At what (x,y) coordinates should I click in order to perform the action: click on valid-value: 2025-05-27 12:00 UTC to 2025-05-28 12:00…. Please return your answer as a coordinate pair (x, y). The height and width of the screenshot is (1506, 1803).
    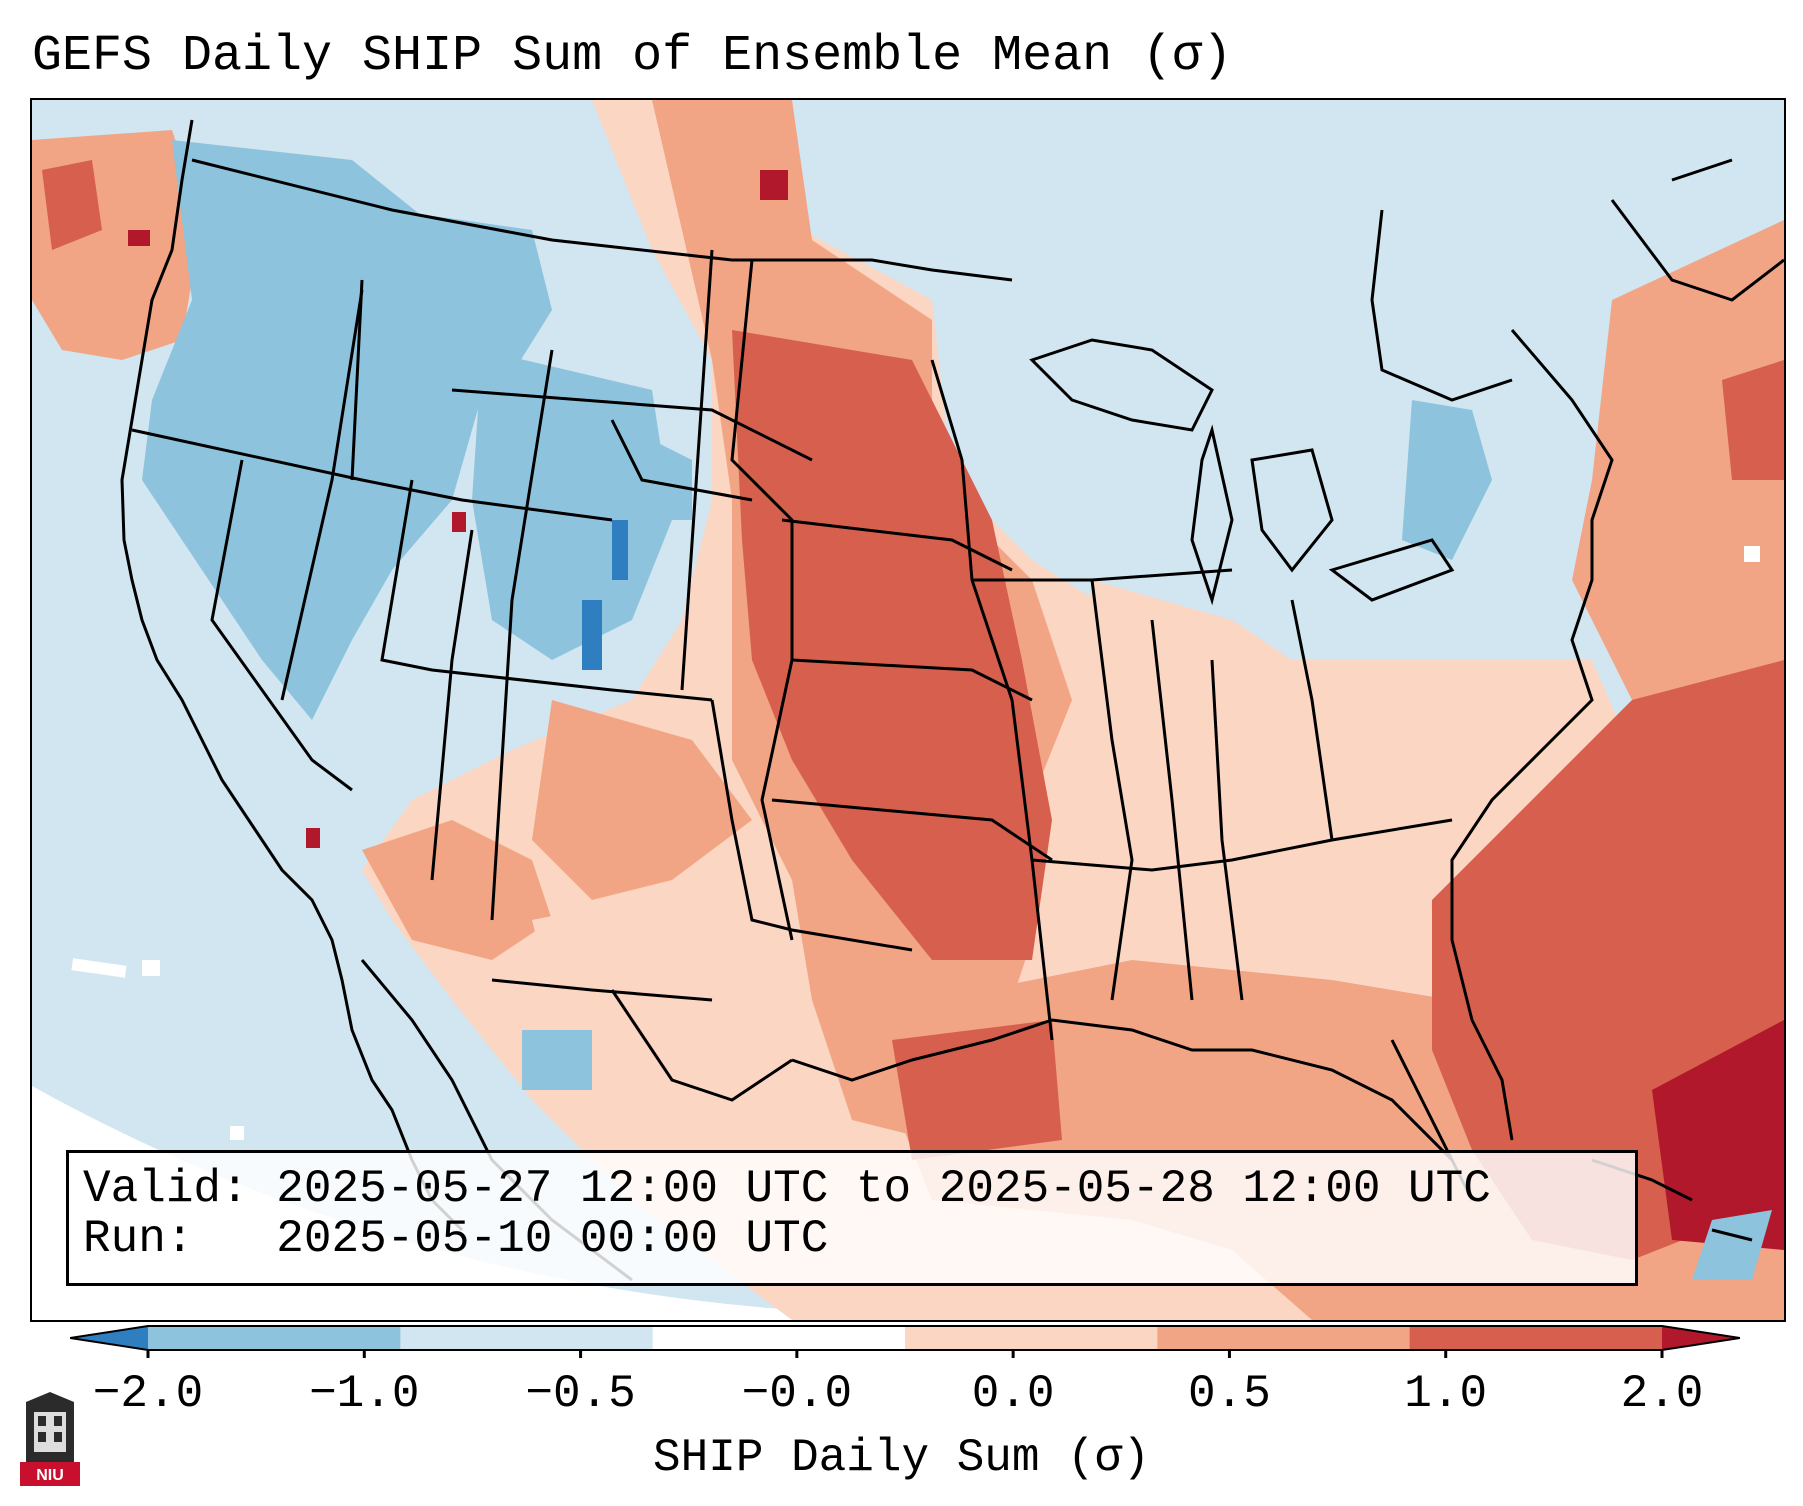
    Looking at the image, I should click on (883, 1189).